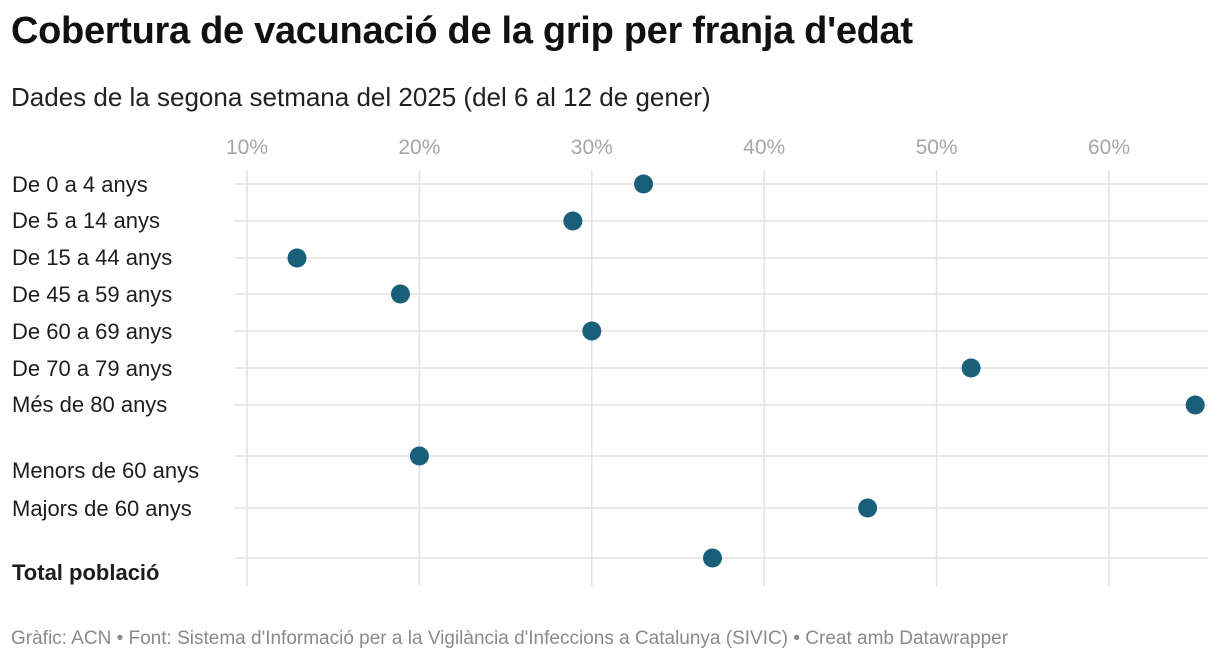 This screenshot has width=1220, height=664. Describe the element at coordinates (764, 147) in the screenshot. I see `x-tick-label: 40%` at that location.